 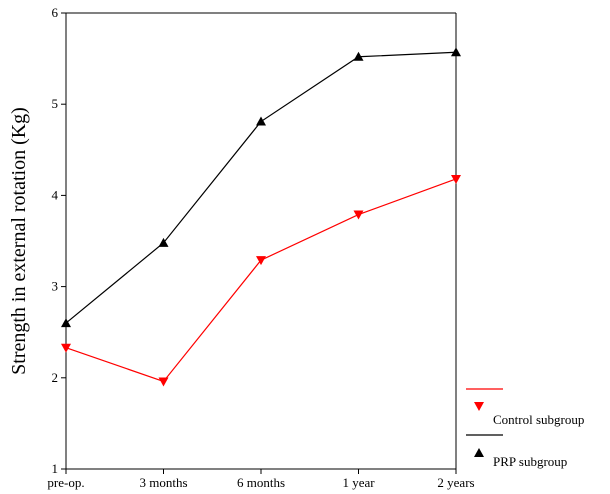 What do you see at coordinates (525, 428) in the screenshot?
I see `legend: Control subgroup PRP subgroup` at bounding box center [525, 428].